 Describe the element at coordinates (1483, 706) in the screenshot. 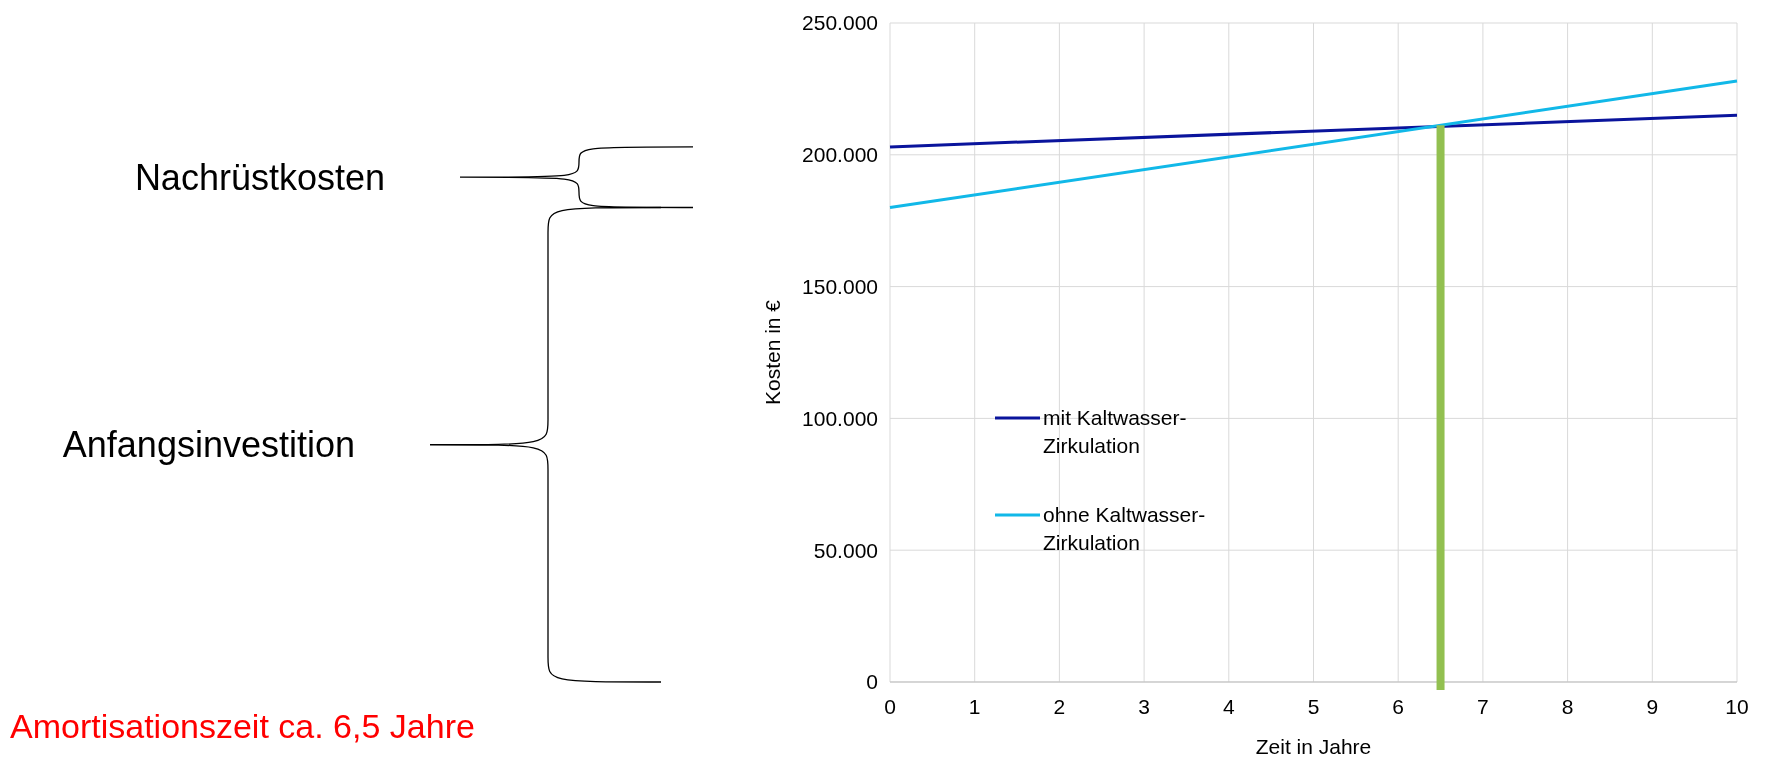

I see `x-tick-label: 7` at that location.